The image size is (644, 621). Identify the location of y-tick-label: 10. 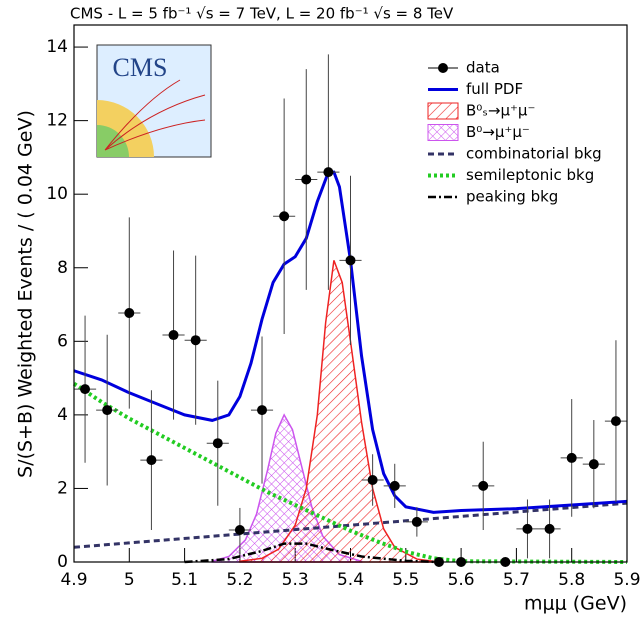
(57, 194).